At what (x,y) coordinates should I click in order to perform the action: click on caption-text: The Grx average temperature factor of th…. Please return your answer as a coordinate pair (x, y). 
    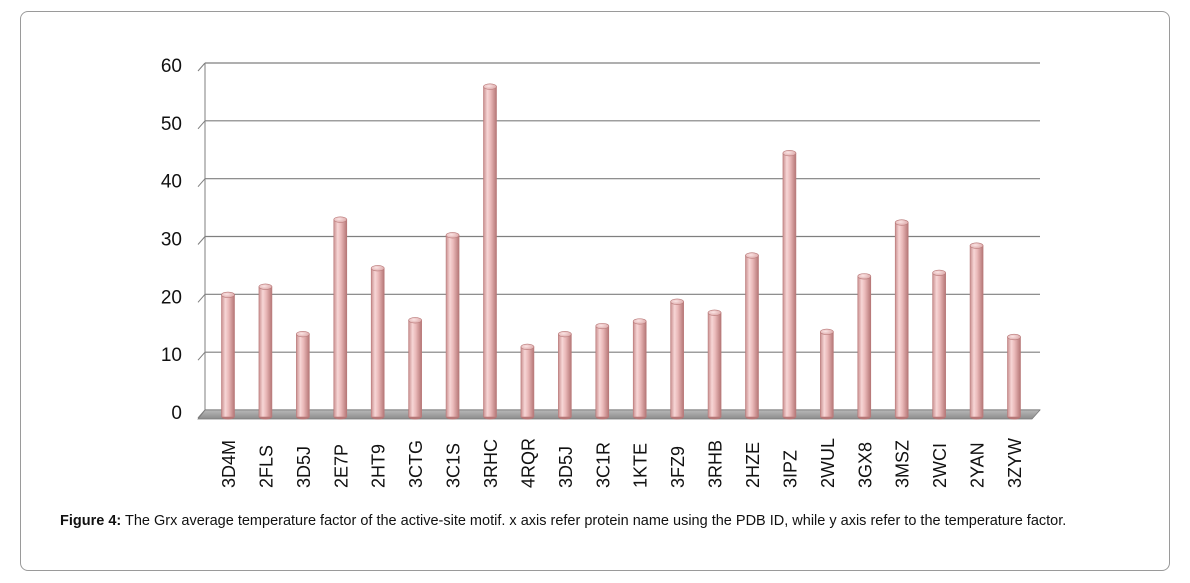
    Looking at the image, I should click on (594, 521).